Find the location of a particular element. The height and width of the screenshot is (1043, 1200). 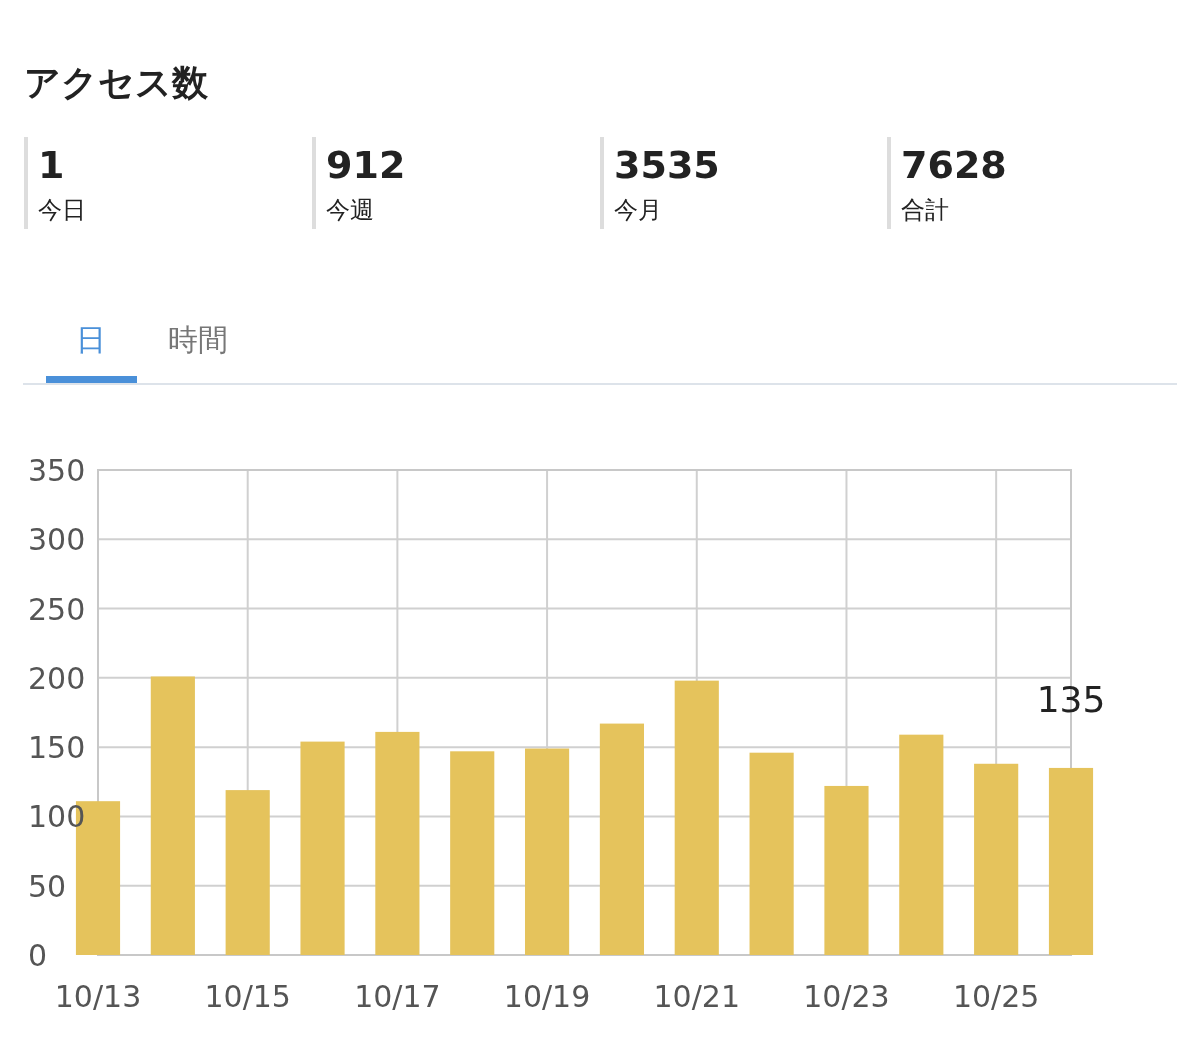

y-tick-label: 50 is located at coordinates (47, 886).